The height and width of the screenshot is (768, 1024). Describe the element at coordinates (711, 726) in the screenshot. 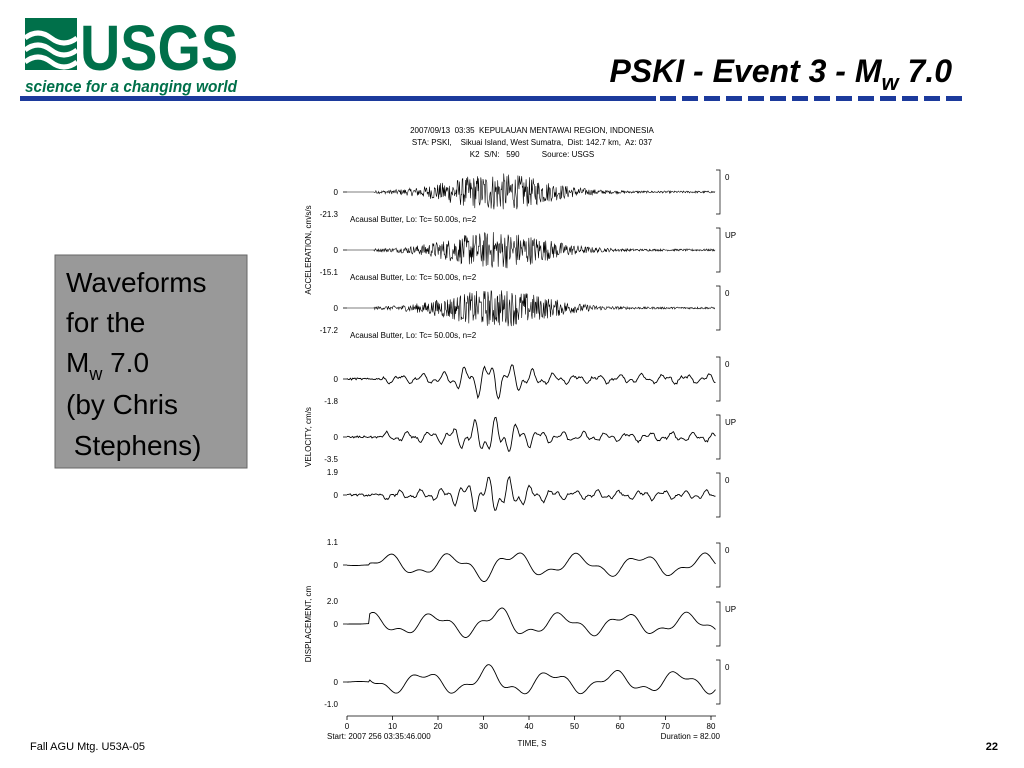

I see `x-tick-label: 80` at that location.